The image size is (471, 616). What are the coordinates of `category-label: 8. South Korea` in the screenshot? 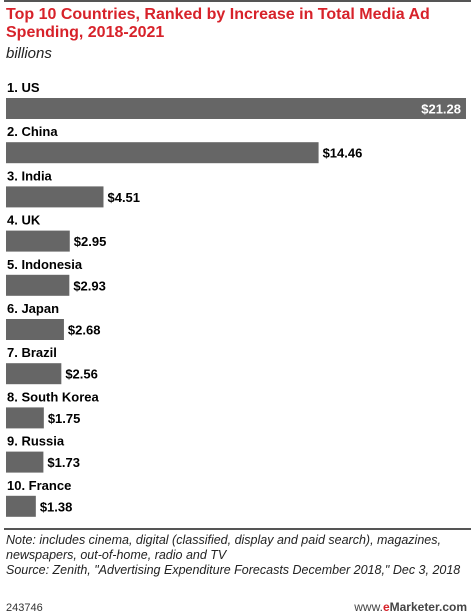 It's located at (53, 396).